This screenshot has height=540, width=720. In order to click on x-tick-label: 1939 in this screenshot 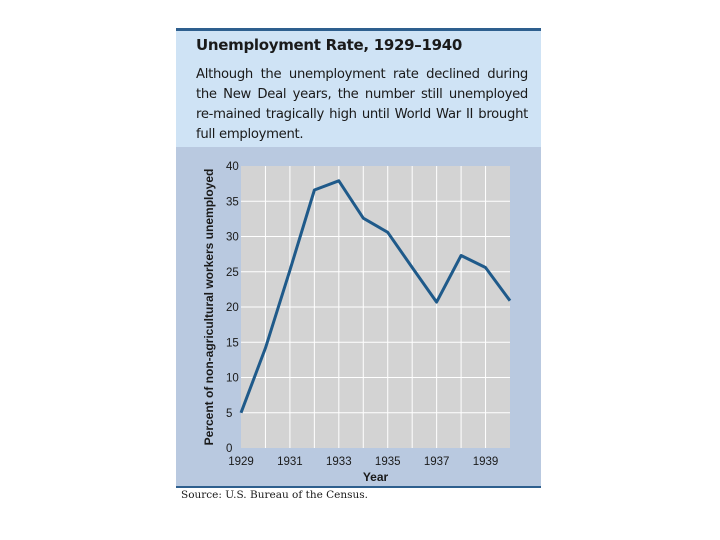, I will do `click(486, 462)`.